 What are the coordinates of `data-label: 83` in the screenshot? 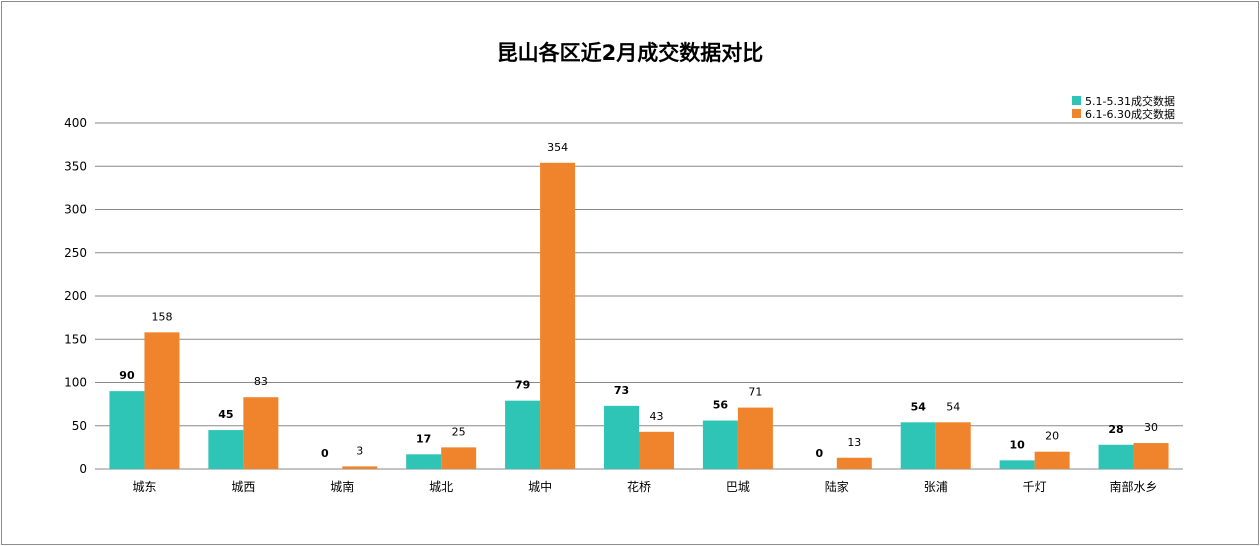 It's located at (261, 381).